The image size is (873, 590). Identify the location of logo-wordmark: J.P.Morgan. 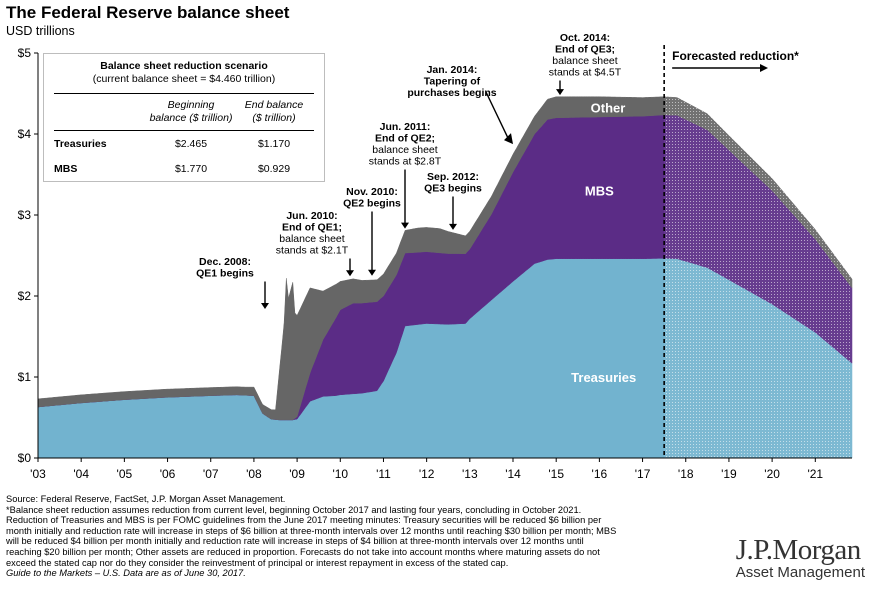
(798, 550).